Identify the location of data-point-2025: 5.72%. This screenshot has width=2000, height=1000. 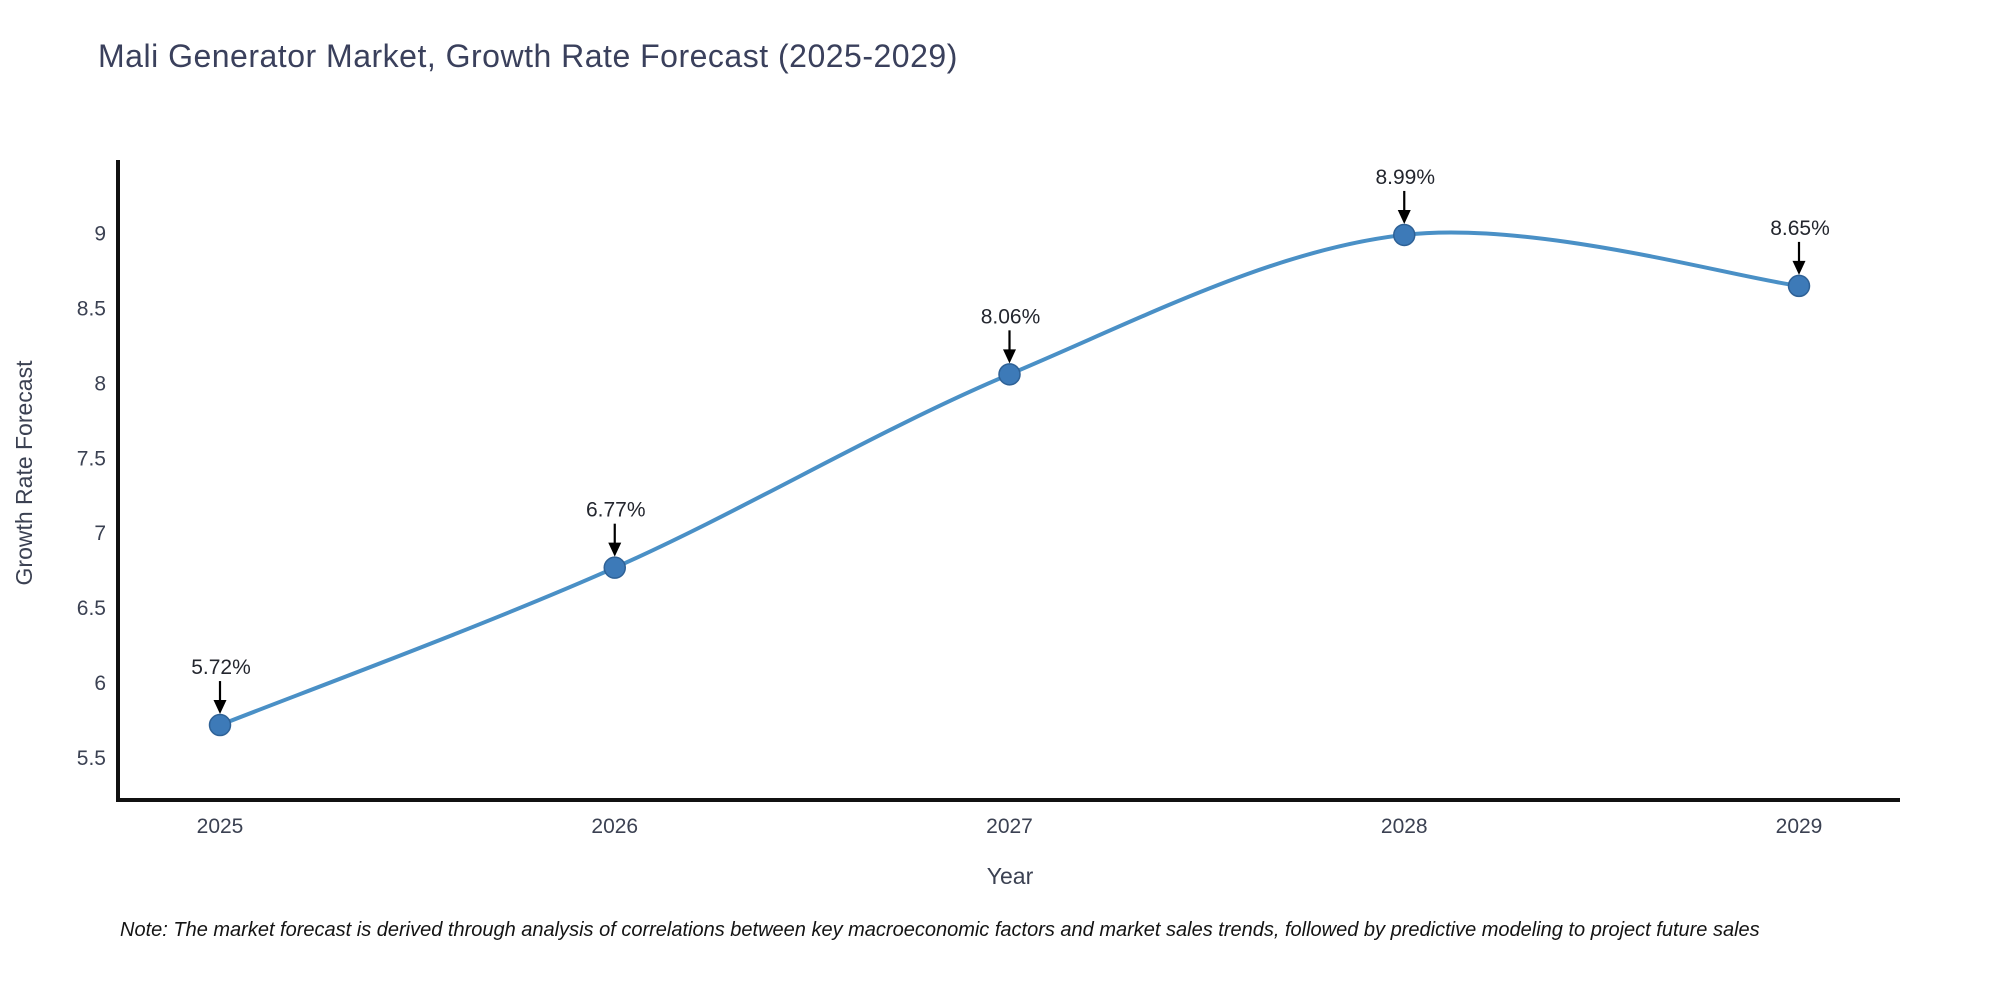
(221, 696).